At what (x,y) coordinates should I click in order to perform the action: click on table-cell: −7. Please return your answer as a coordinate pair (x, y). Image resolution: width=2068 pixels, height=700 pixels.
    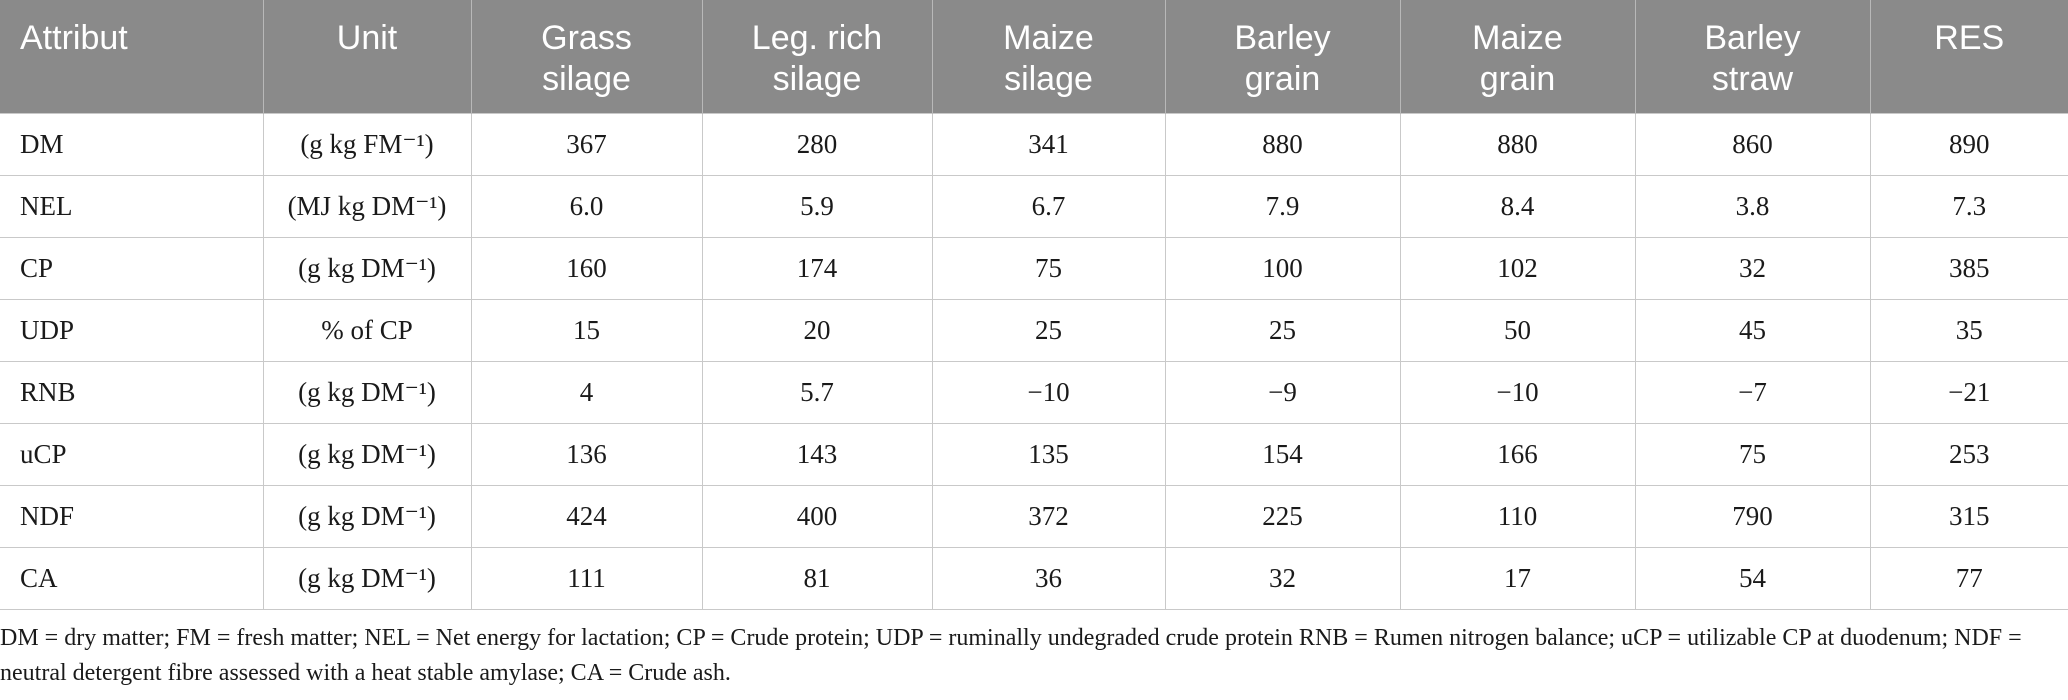
    Looking at the image, I should click on (1753, 392).